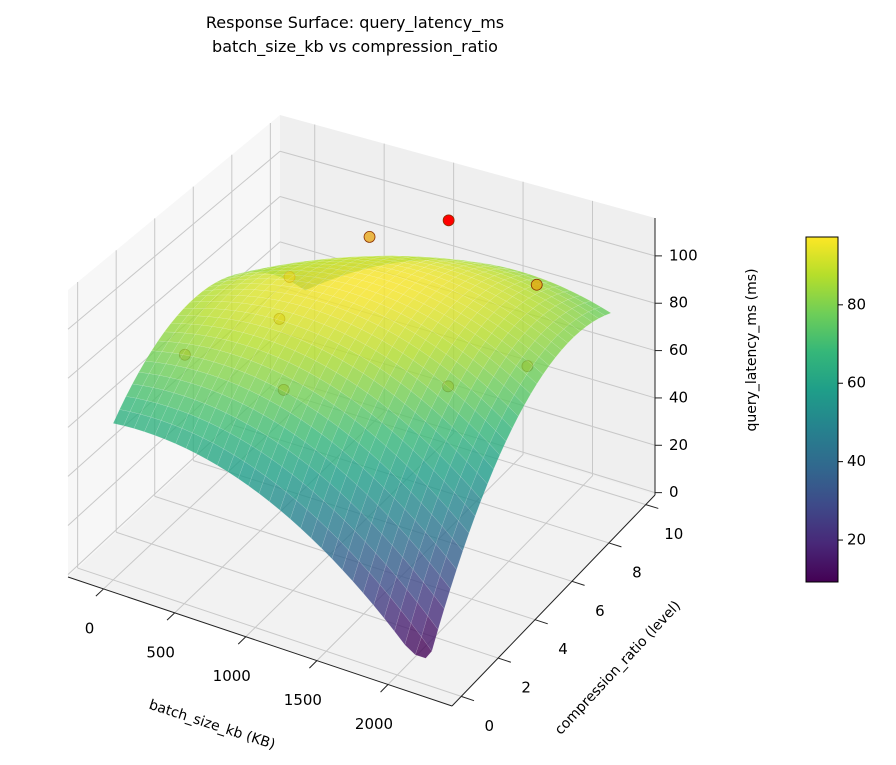 Image resolution: width=896 pixels, height=765 pixels. What do you see at coordinates (678, 397) in the screenshot?
I see `z-tick-label: 40` at bounding box center [678, 397].